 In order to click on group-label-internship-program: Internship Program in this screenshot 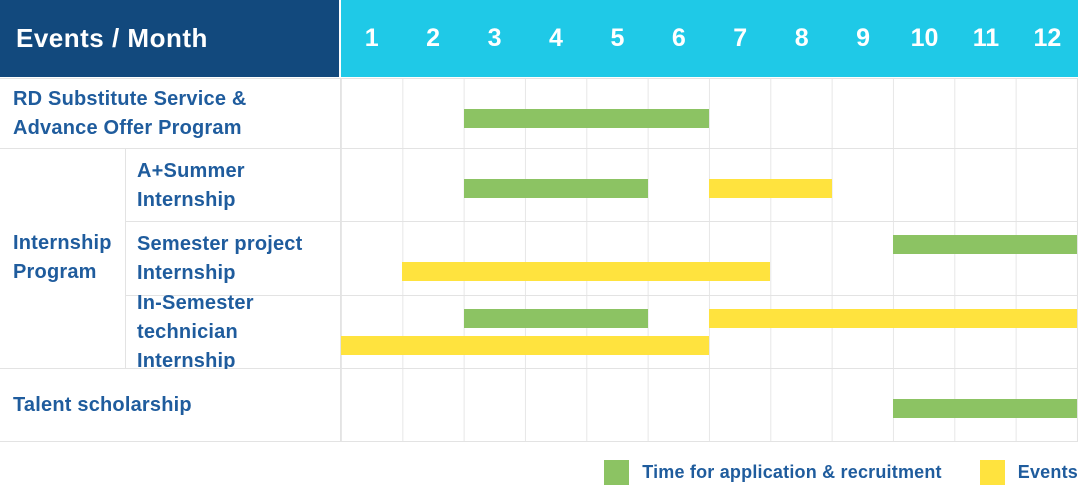, I will do `click(63, 258)`.